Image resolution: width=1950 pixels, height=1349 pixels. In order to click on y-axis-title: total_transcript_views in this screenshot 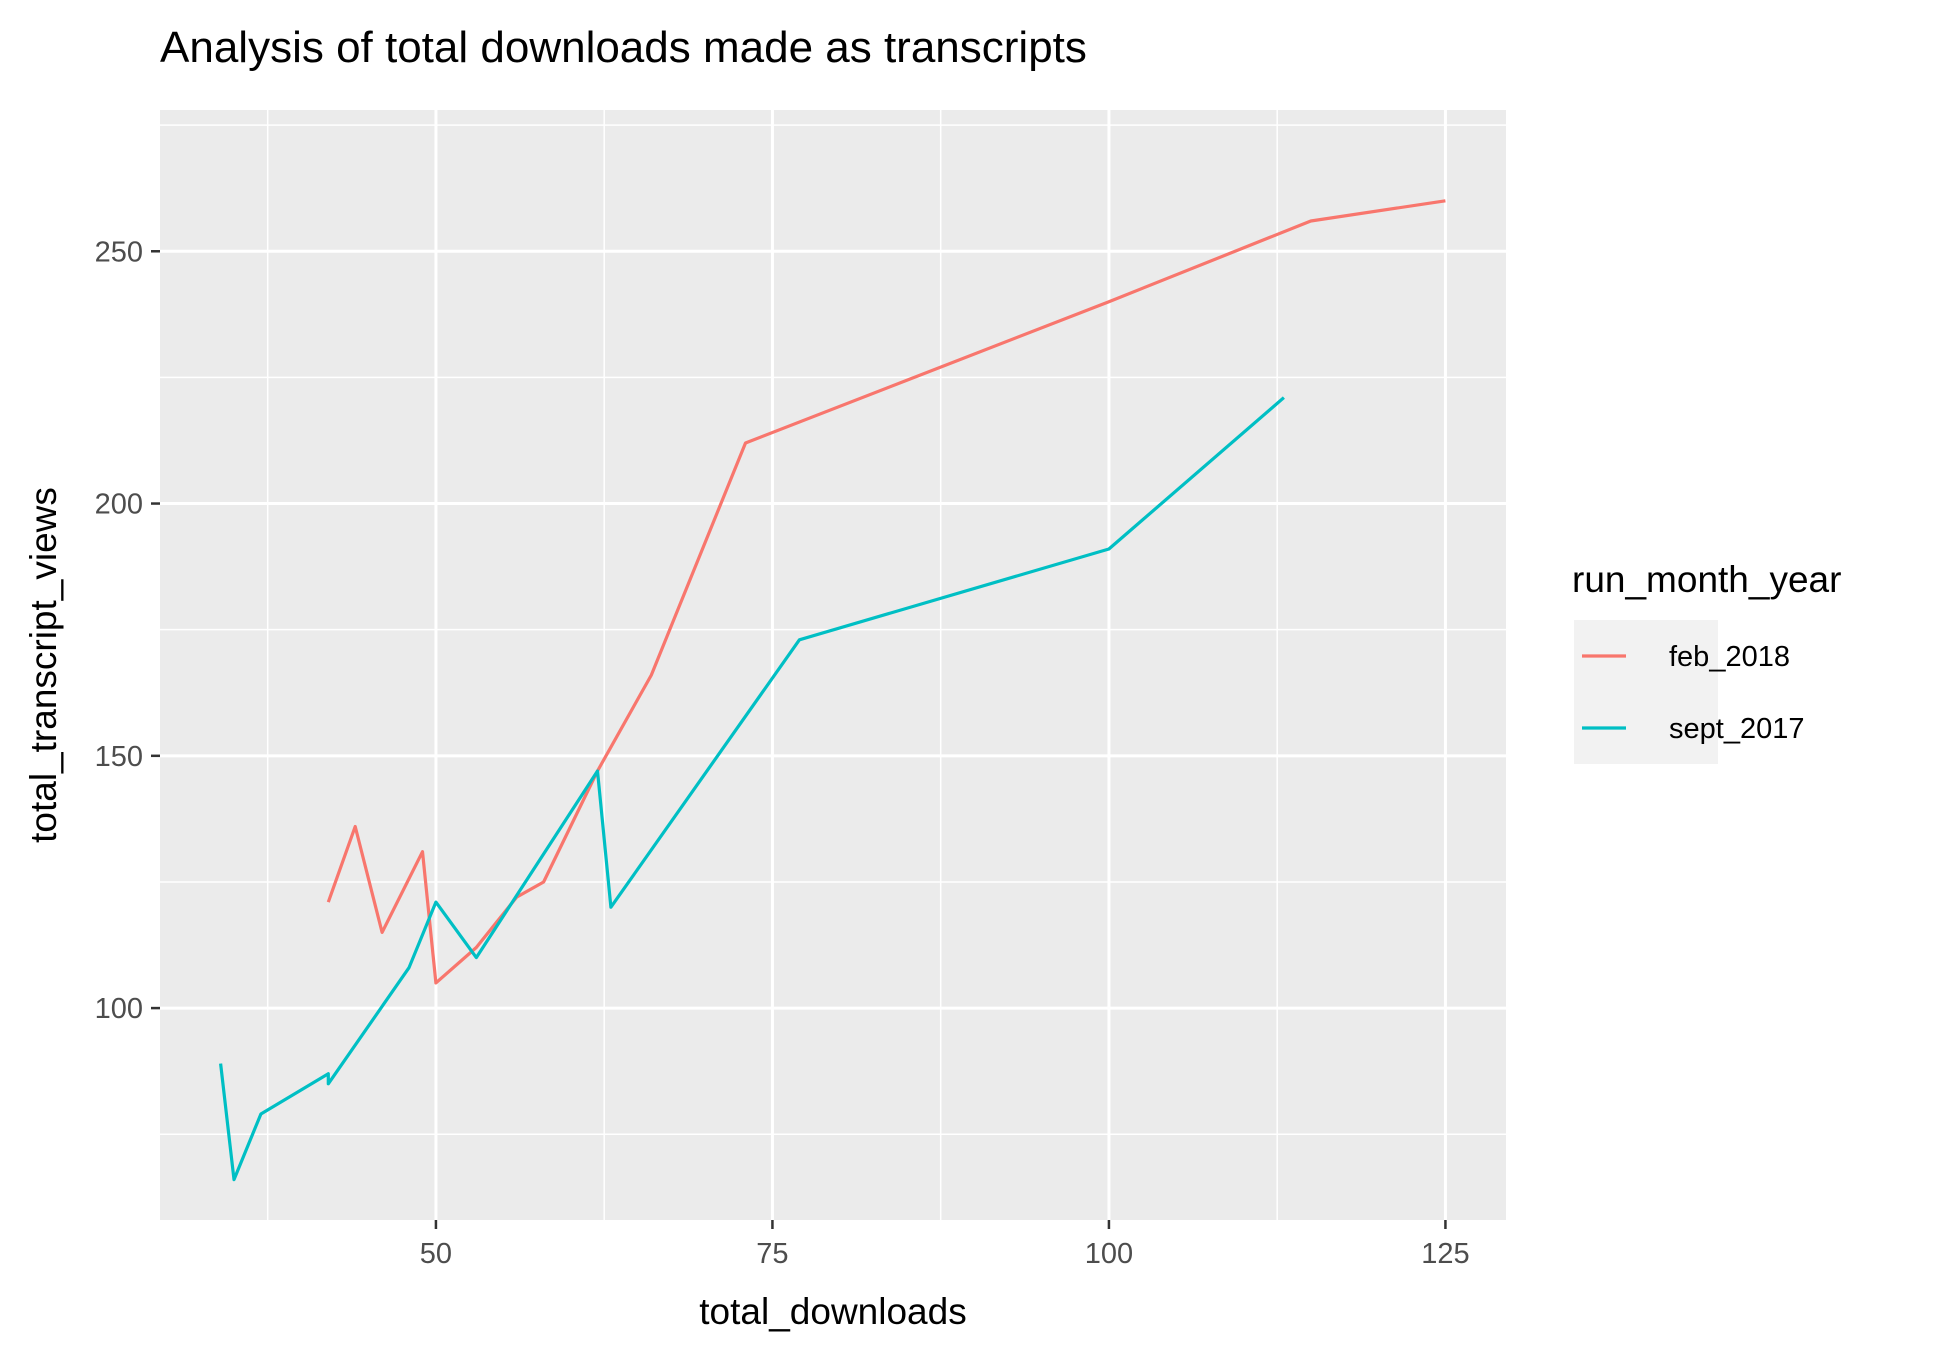, I will do `click(43, 665)`.